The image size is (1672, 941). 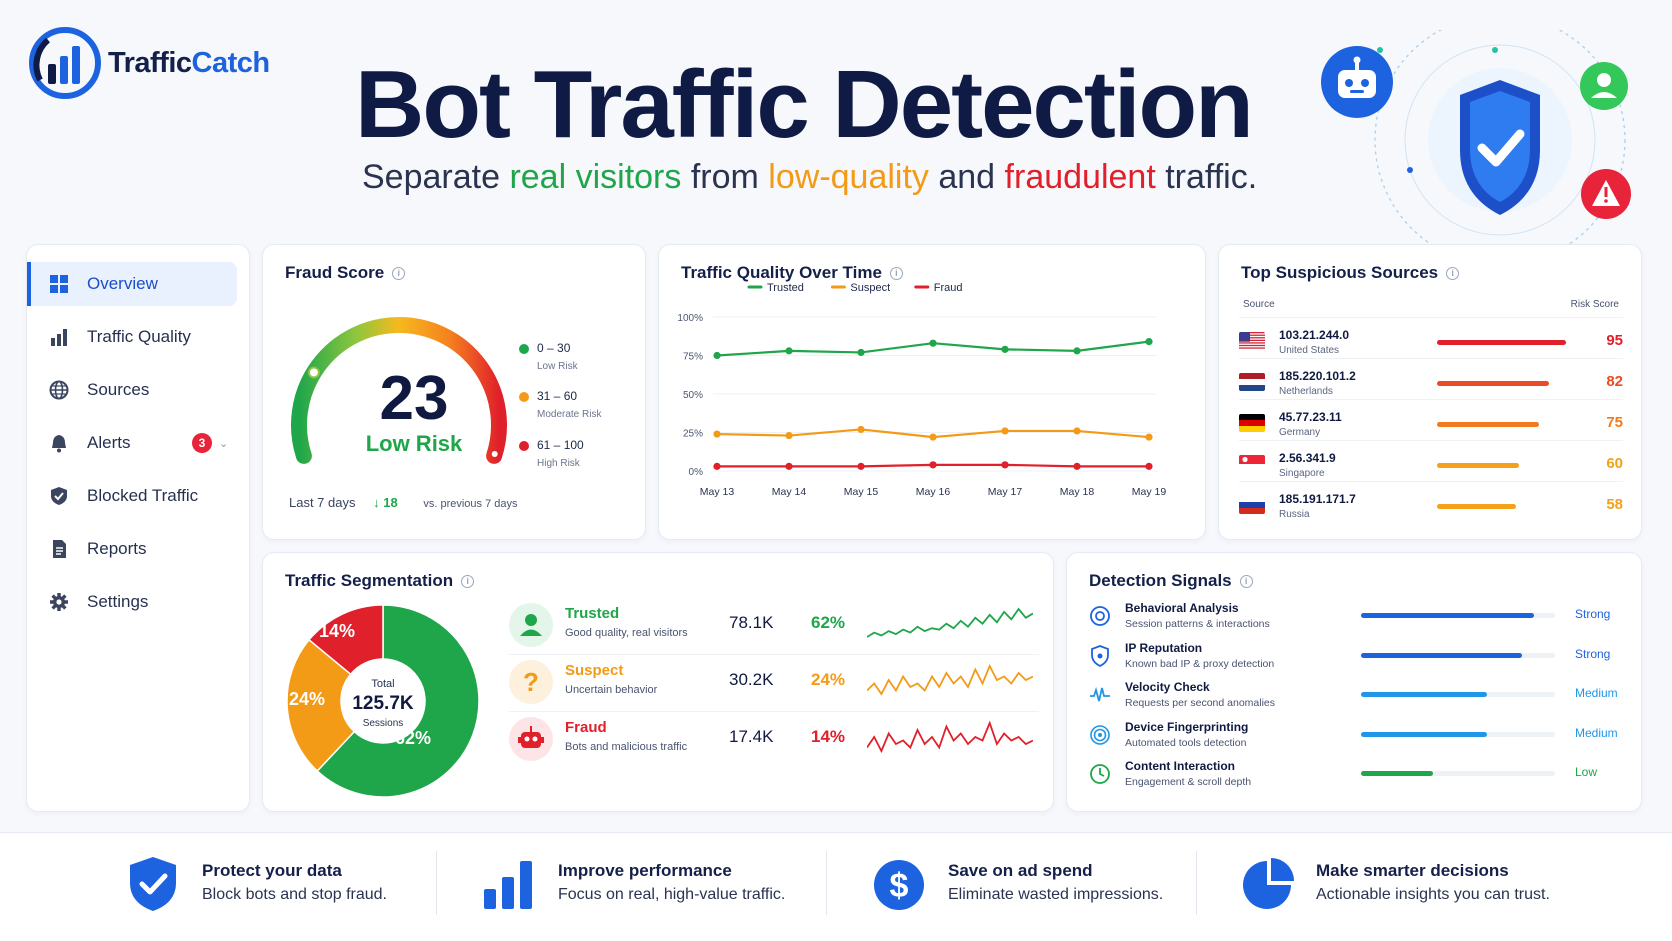 I want to click on delta-value: ↓ 18, so click(x=385, y=502).